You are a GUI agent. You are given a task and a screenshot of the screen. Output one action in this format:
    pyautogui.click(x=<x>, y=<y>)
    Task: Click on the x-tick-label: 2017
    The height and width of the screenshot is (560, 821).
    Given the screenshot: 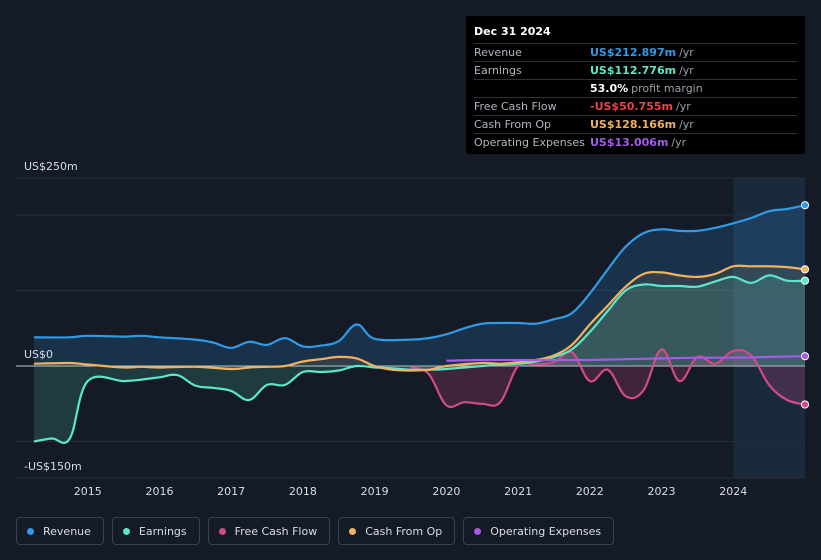 What is the action you would take?
    pyautogui.click(x=231, y=491)
    